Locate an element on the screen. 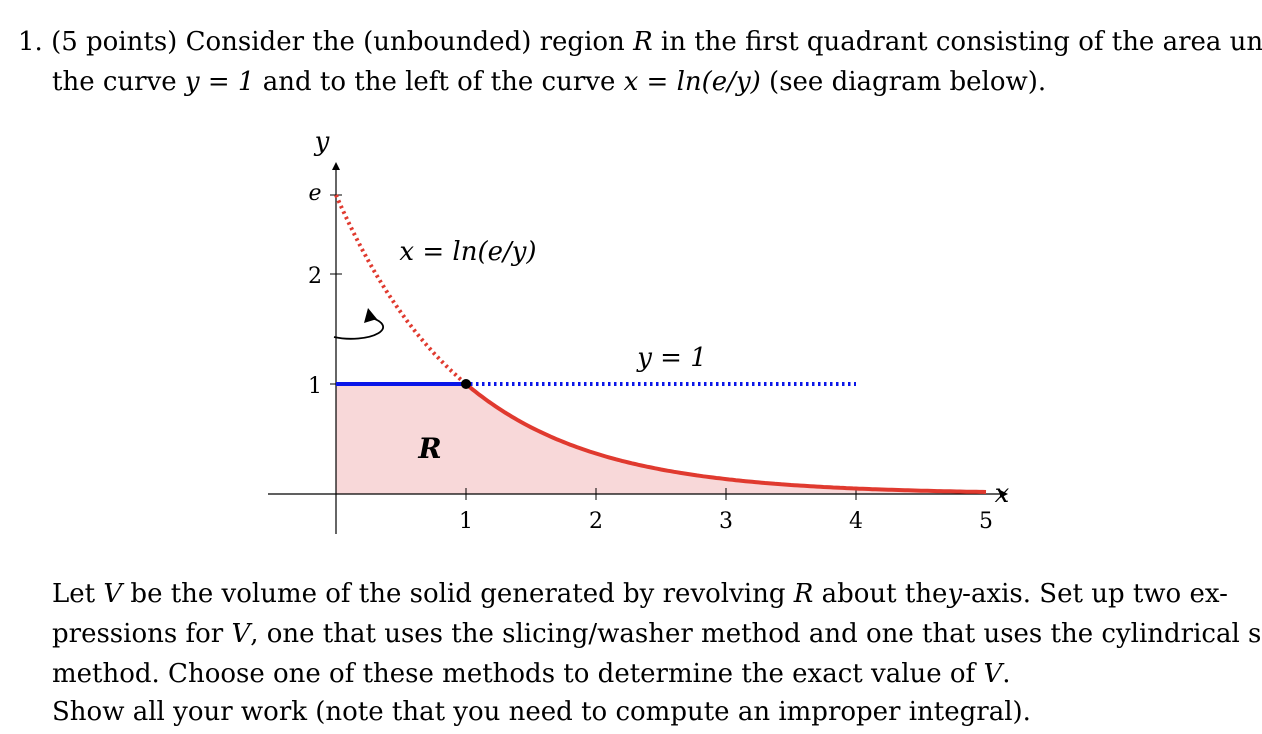  y-tick-label-2: 2 is located at coordinates (315, 276).